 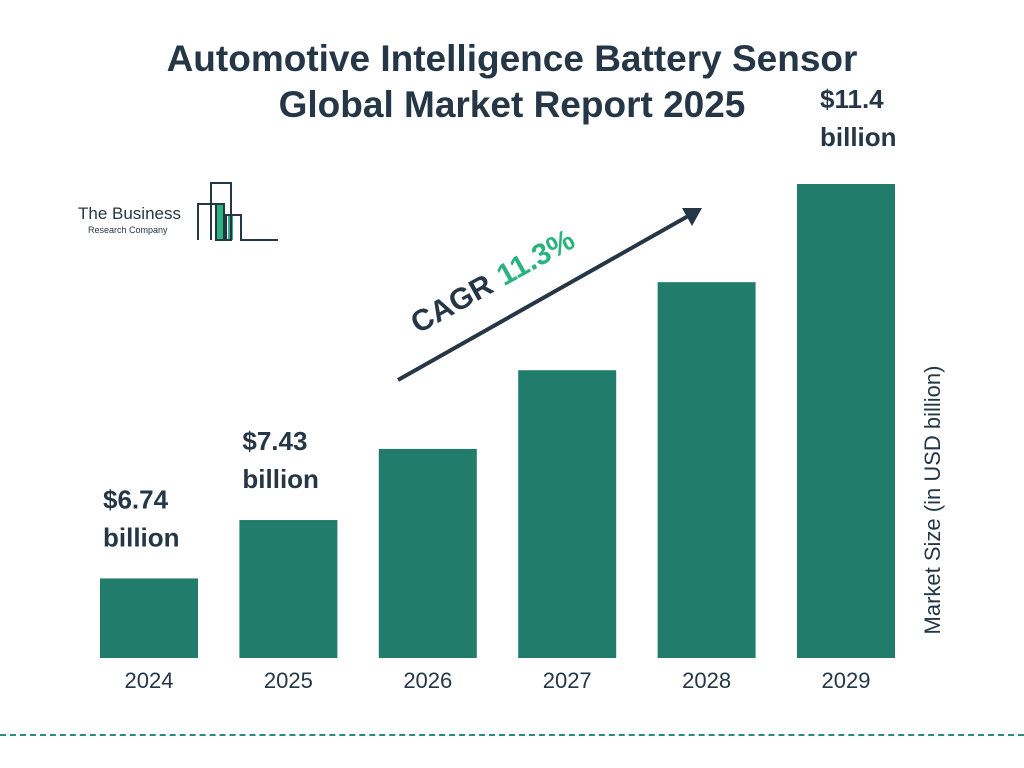 I want to click on x-tick-label: 2027, so click(x=567, y=680).